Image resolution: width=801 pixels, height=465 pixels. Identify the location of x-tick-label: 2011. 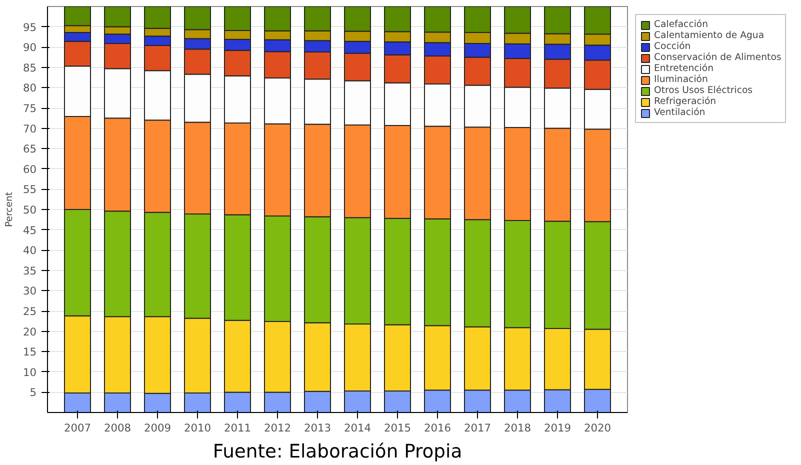
(238, 428).